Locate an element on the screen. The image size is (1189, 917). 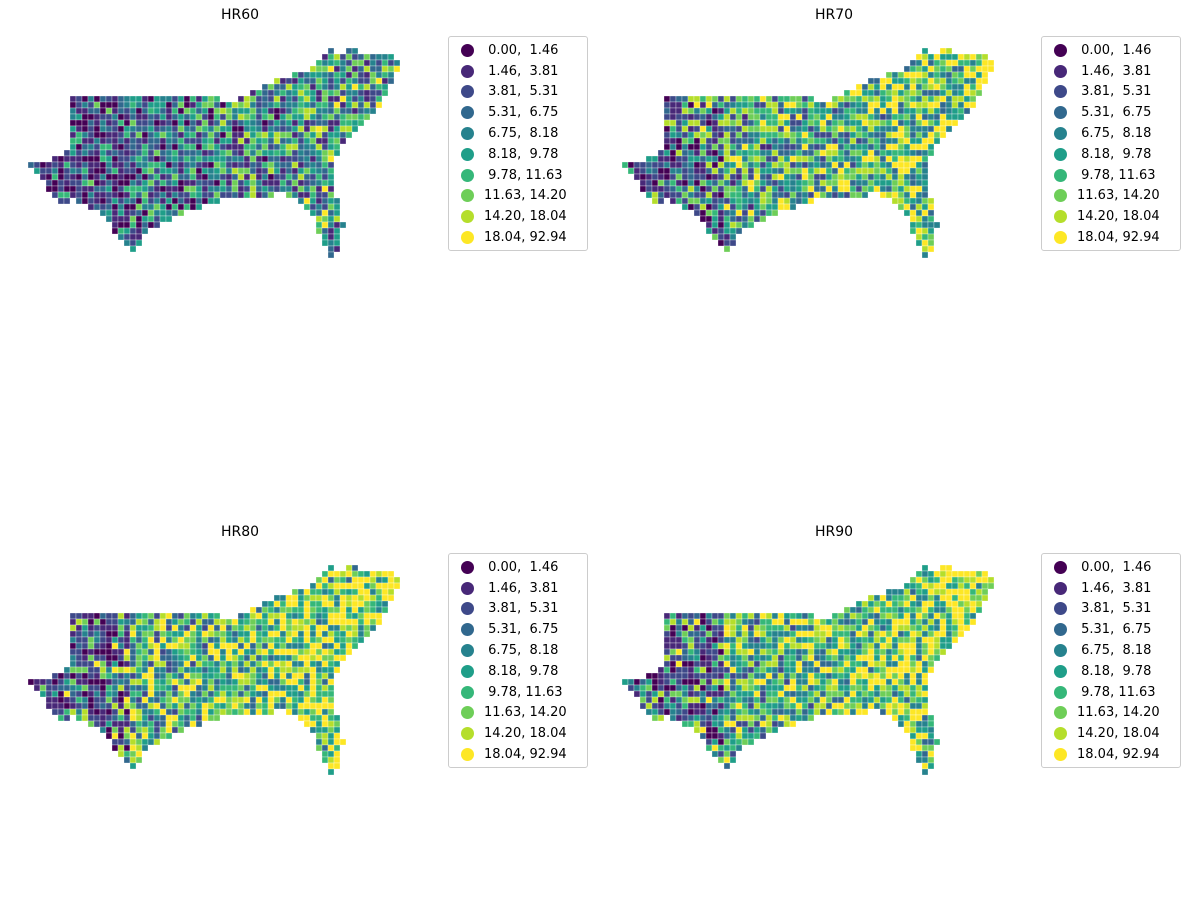
legend-label: 1.46, 3.81 is located at coordinates (1114, 71).